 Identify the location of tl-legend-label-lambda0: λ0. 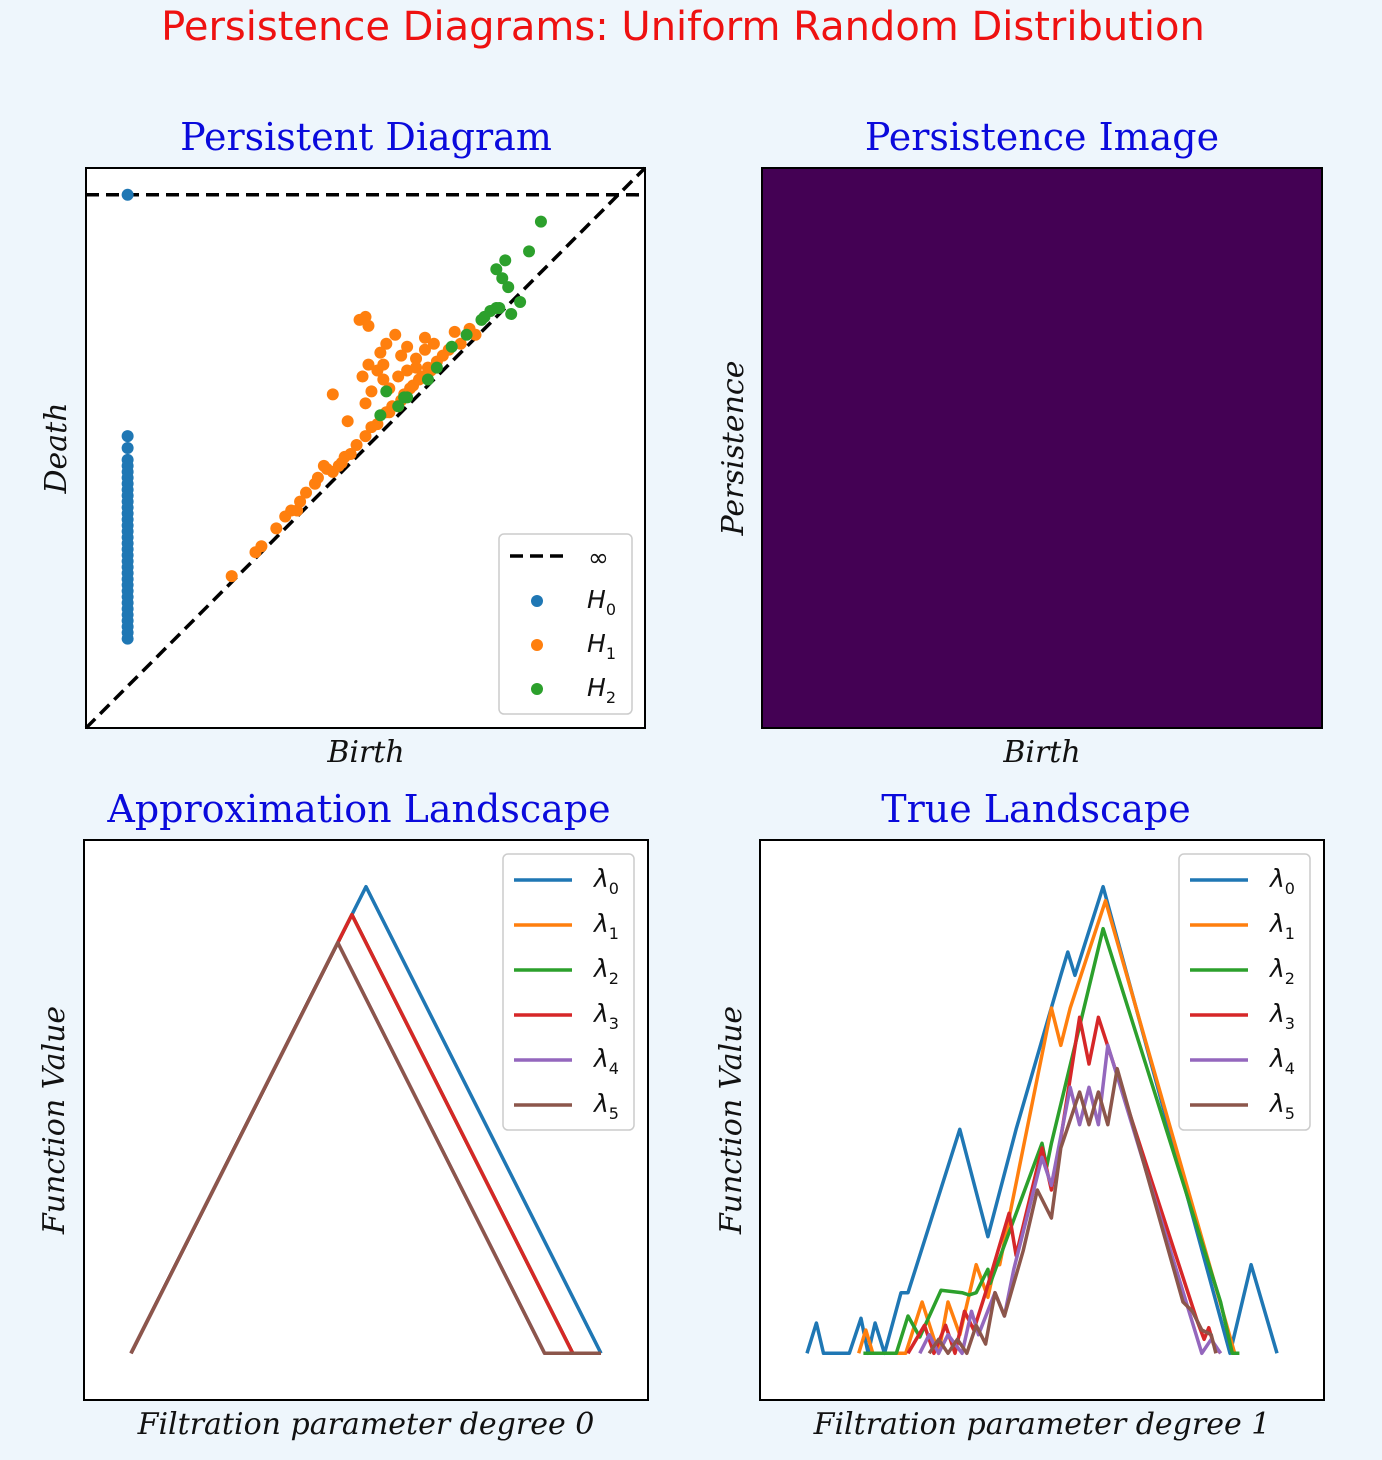
(1281, 881).